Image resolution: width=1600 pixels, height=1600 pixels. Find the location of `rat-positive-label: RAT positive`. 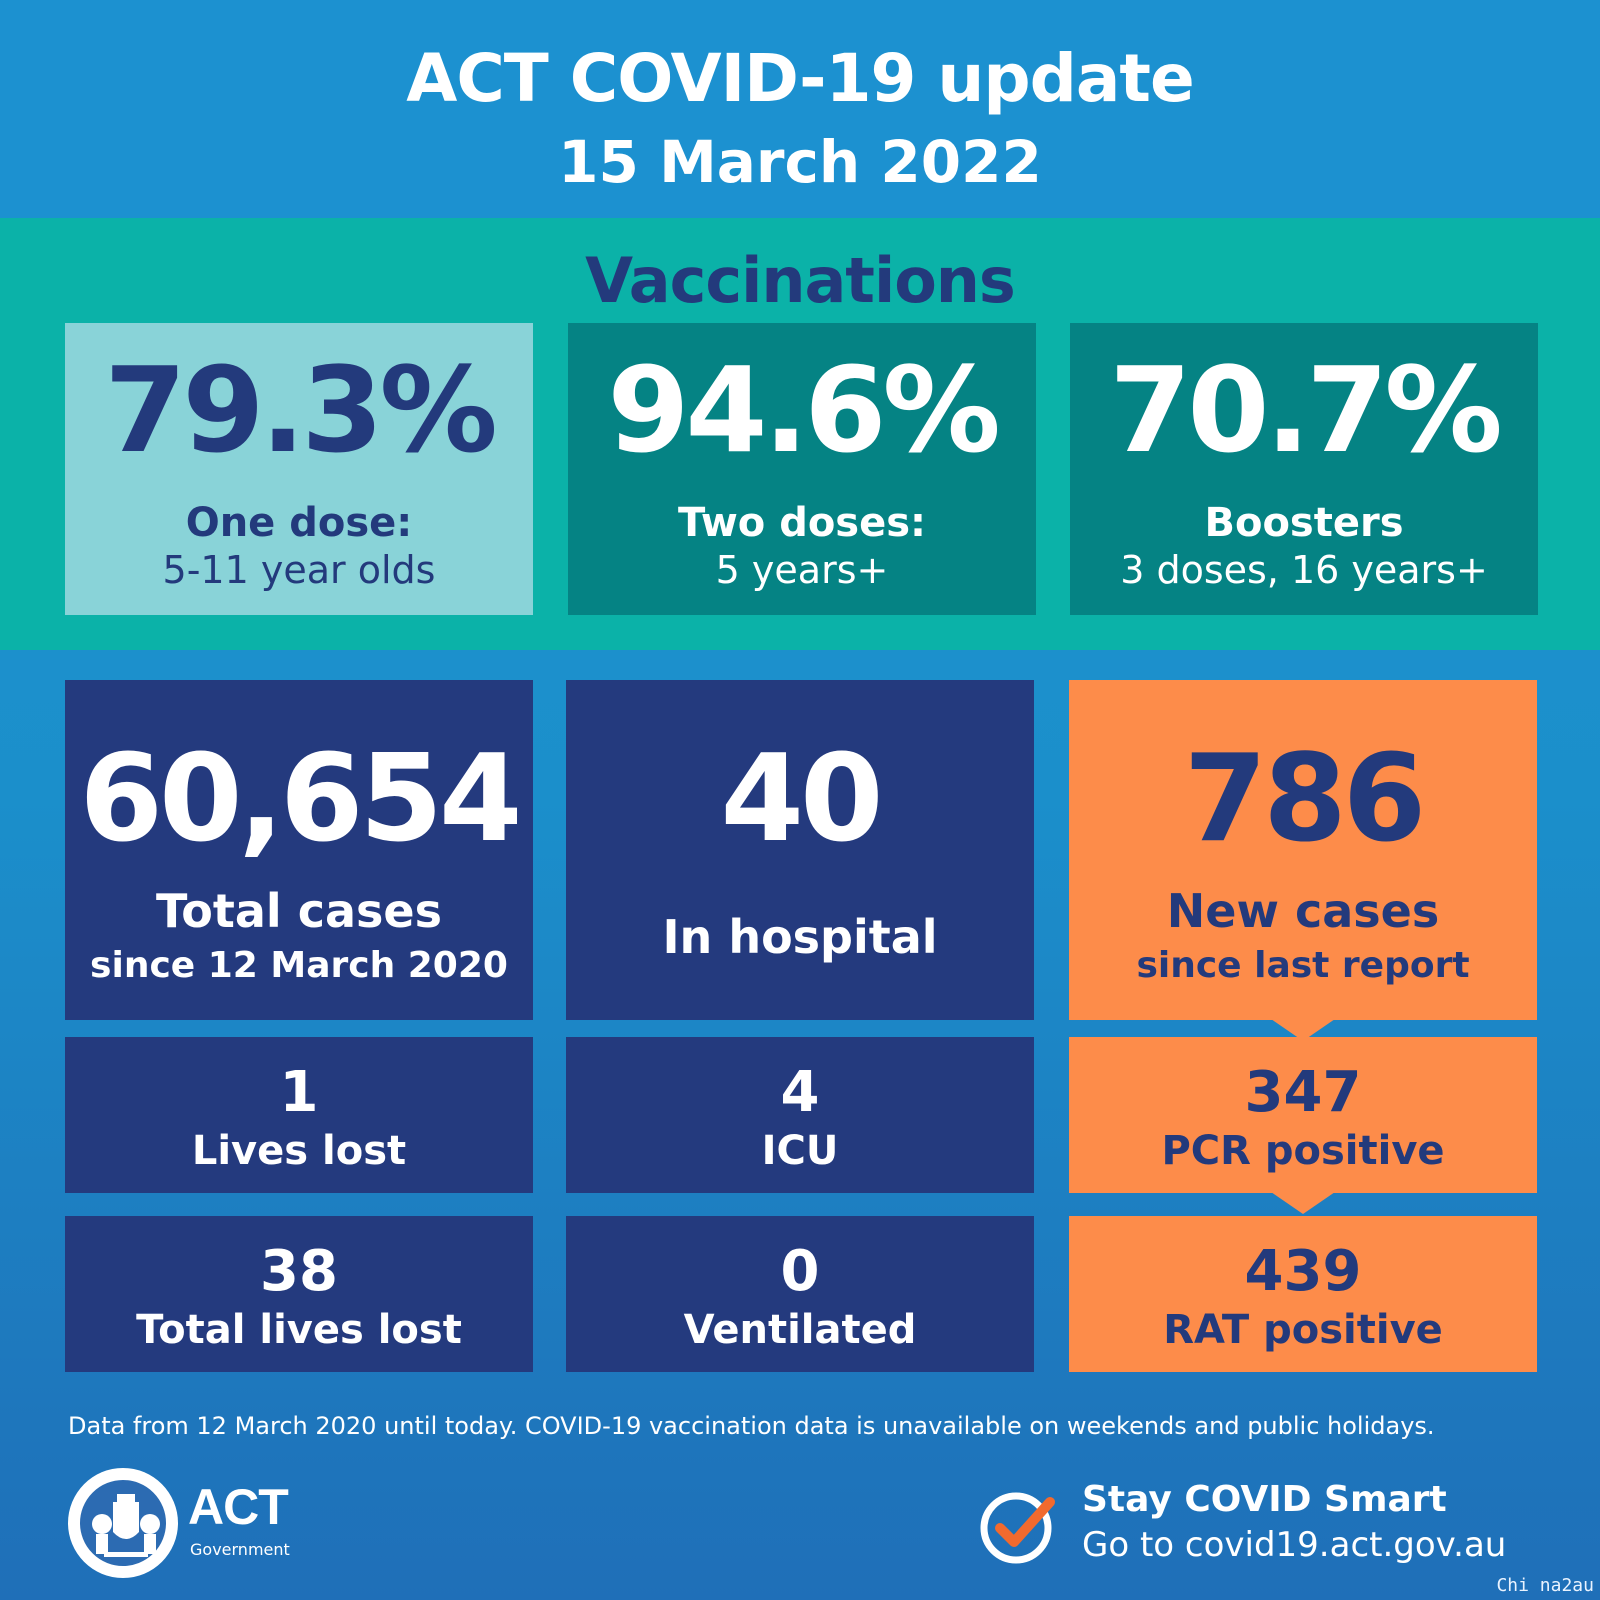

rat-positive-label: RAT positive is located at coordinates (1303, 1330).